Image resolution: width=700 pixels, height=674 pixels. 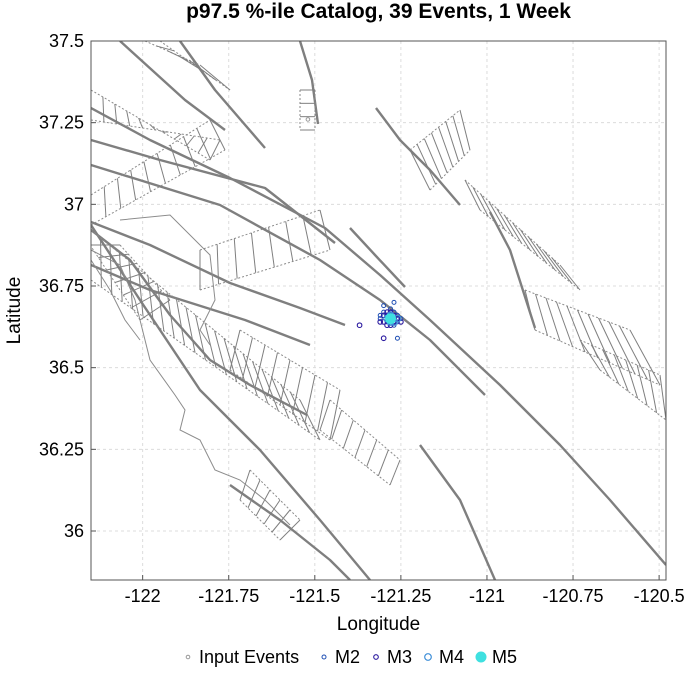 I want to click on y-tick-label: 36, so click(x=74, y=531).